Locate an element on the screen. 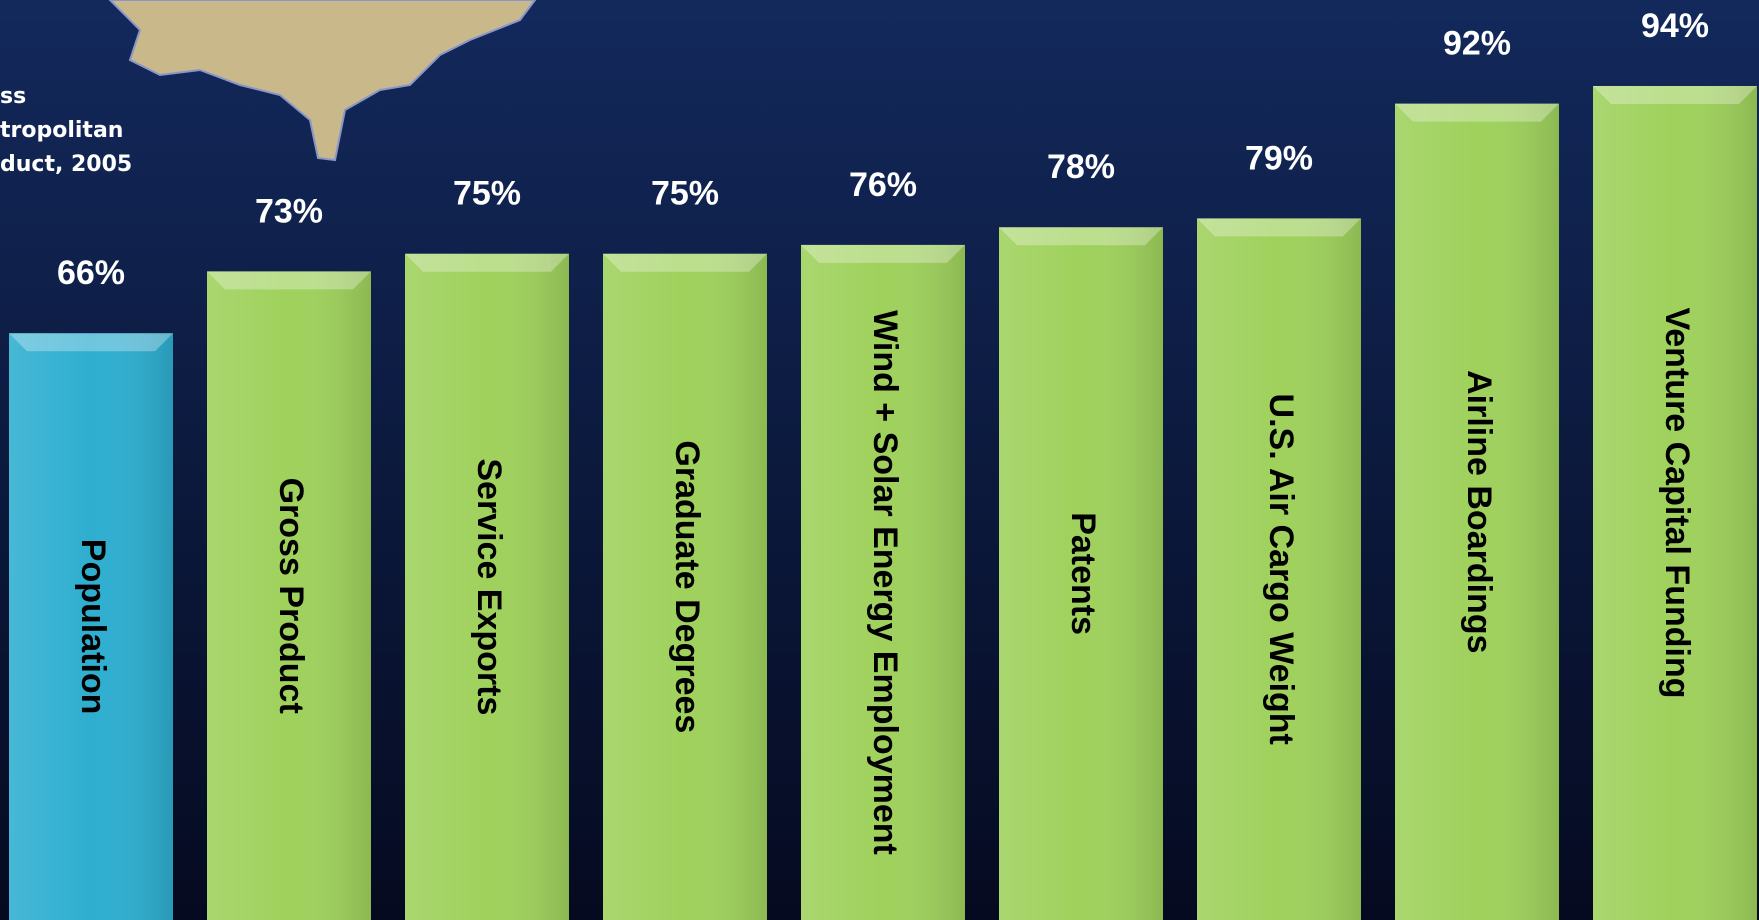 The image size is (1759, 920). category-label: Airline Boardings is located at coordinates (1479, 511).